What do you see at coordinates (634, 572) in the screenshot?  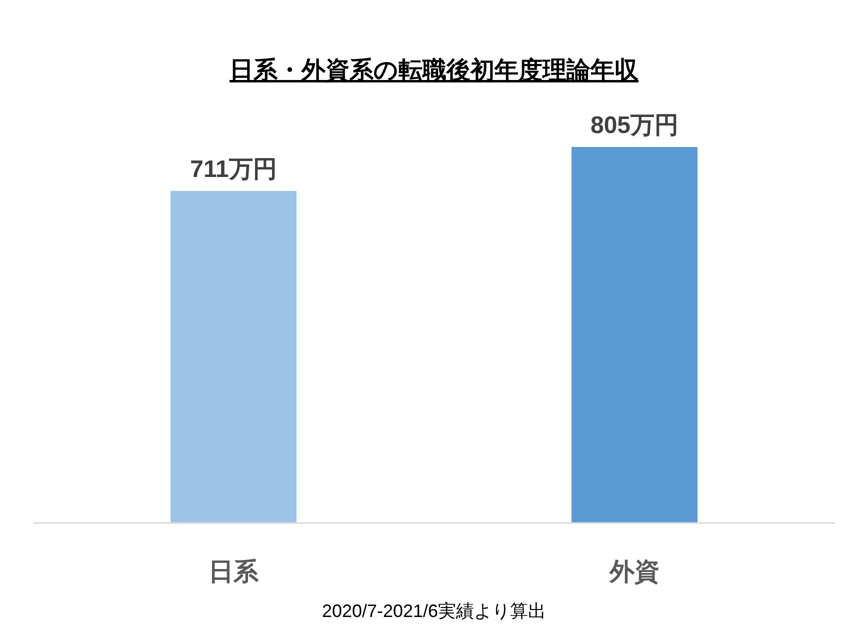 I see `x-tick-label: 外資` at bounding box center [634, 572].